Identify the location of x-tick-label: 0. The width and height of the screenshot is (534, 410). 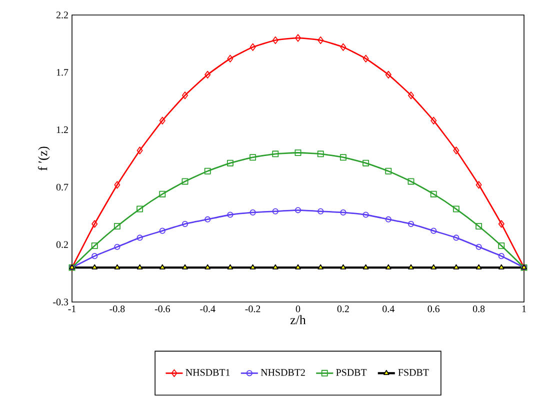
(298, 309).